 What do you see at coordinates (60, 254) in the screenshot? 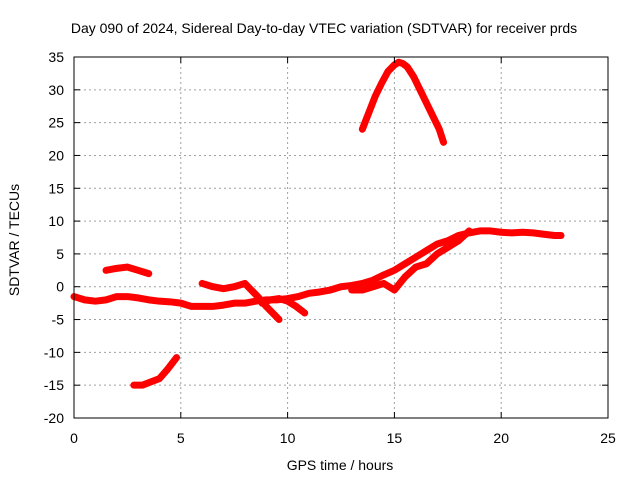
I see `y-tick-label: 5` at bounding box center [60, 254].